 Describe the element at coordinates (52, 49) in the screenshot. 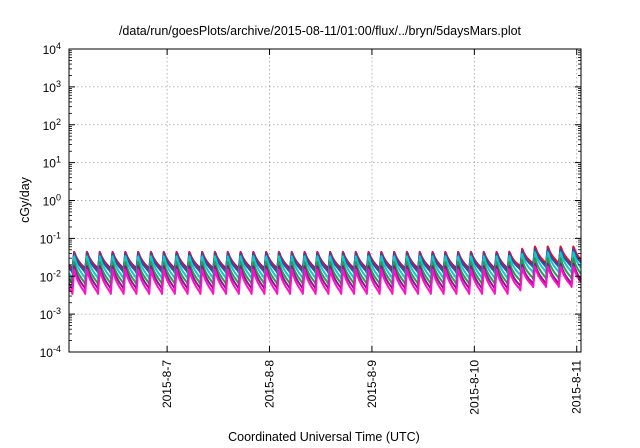

I see `y-tick-label: 10⁴` at that location.